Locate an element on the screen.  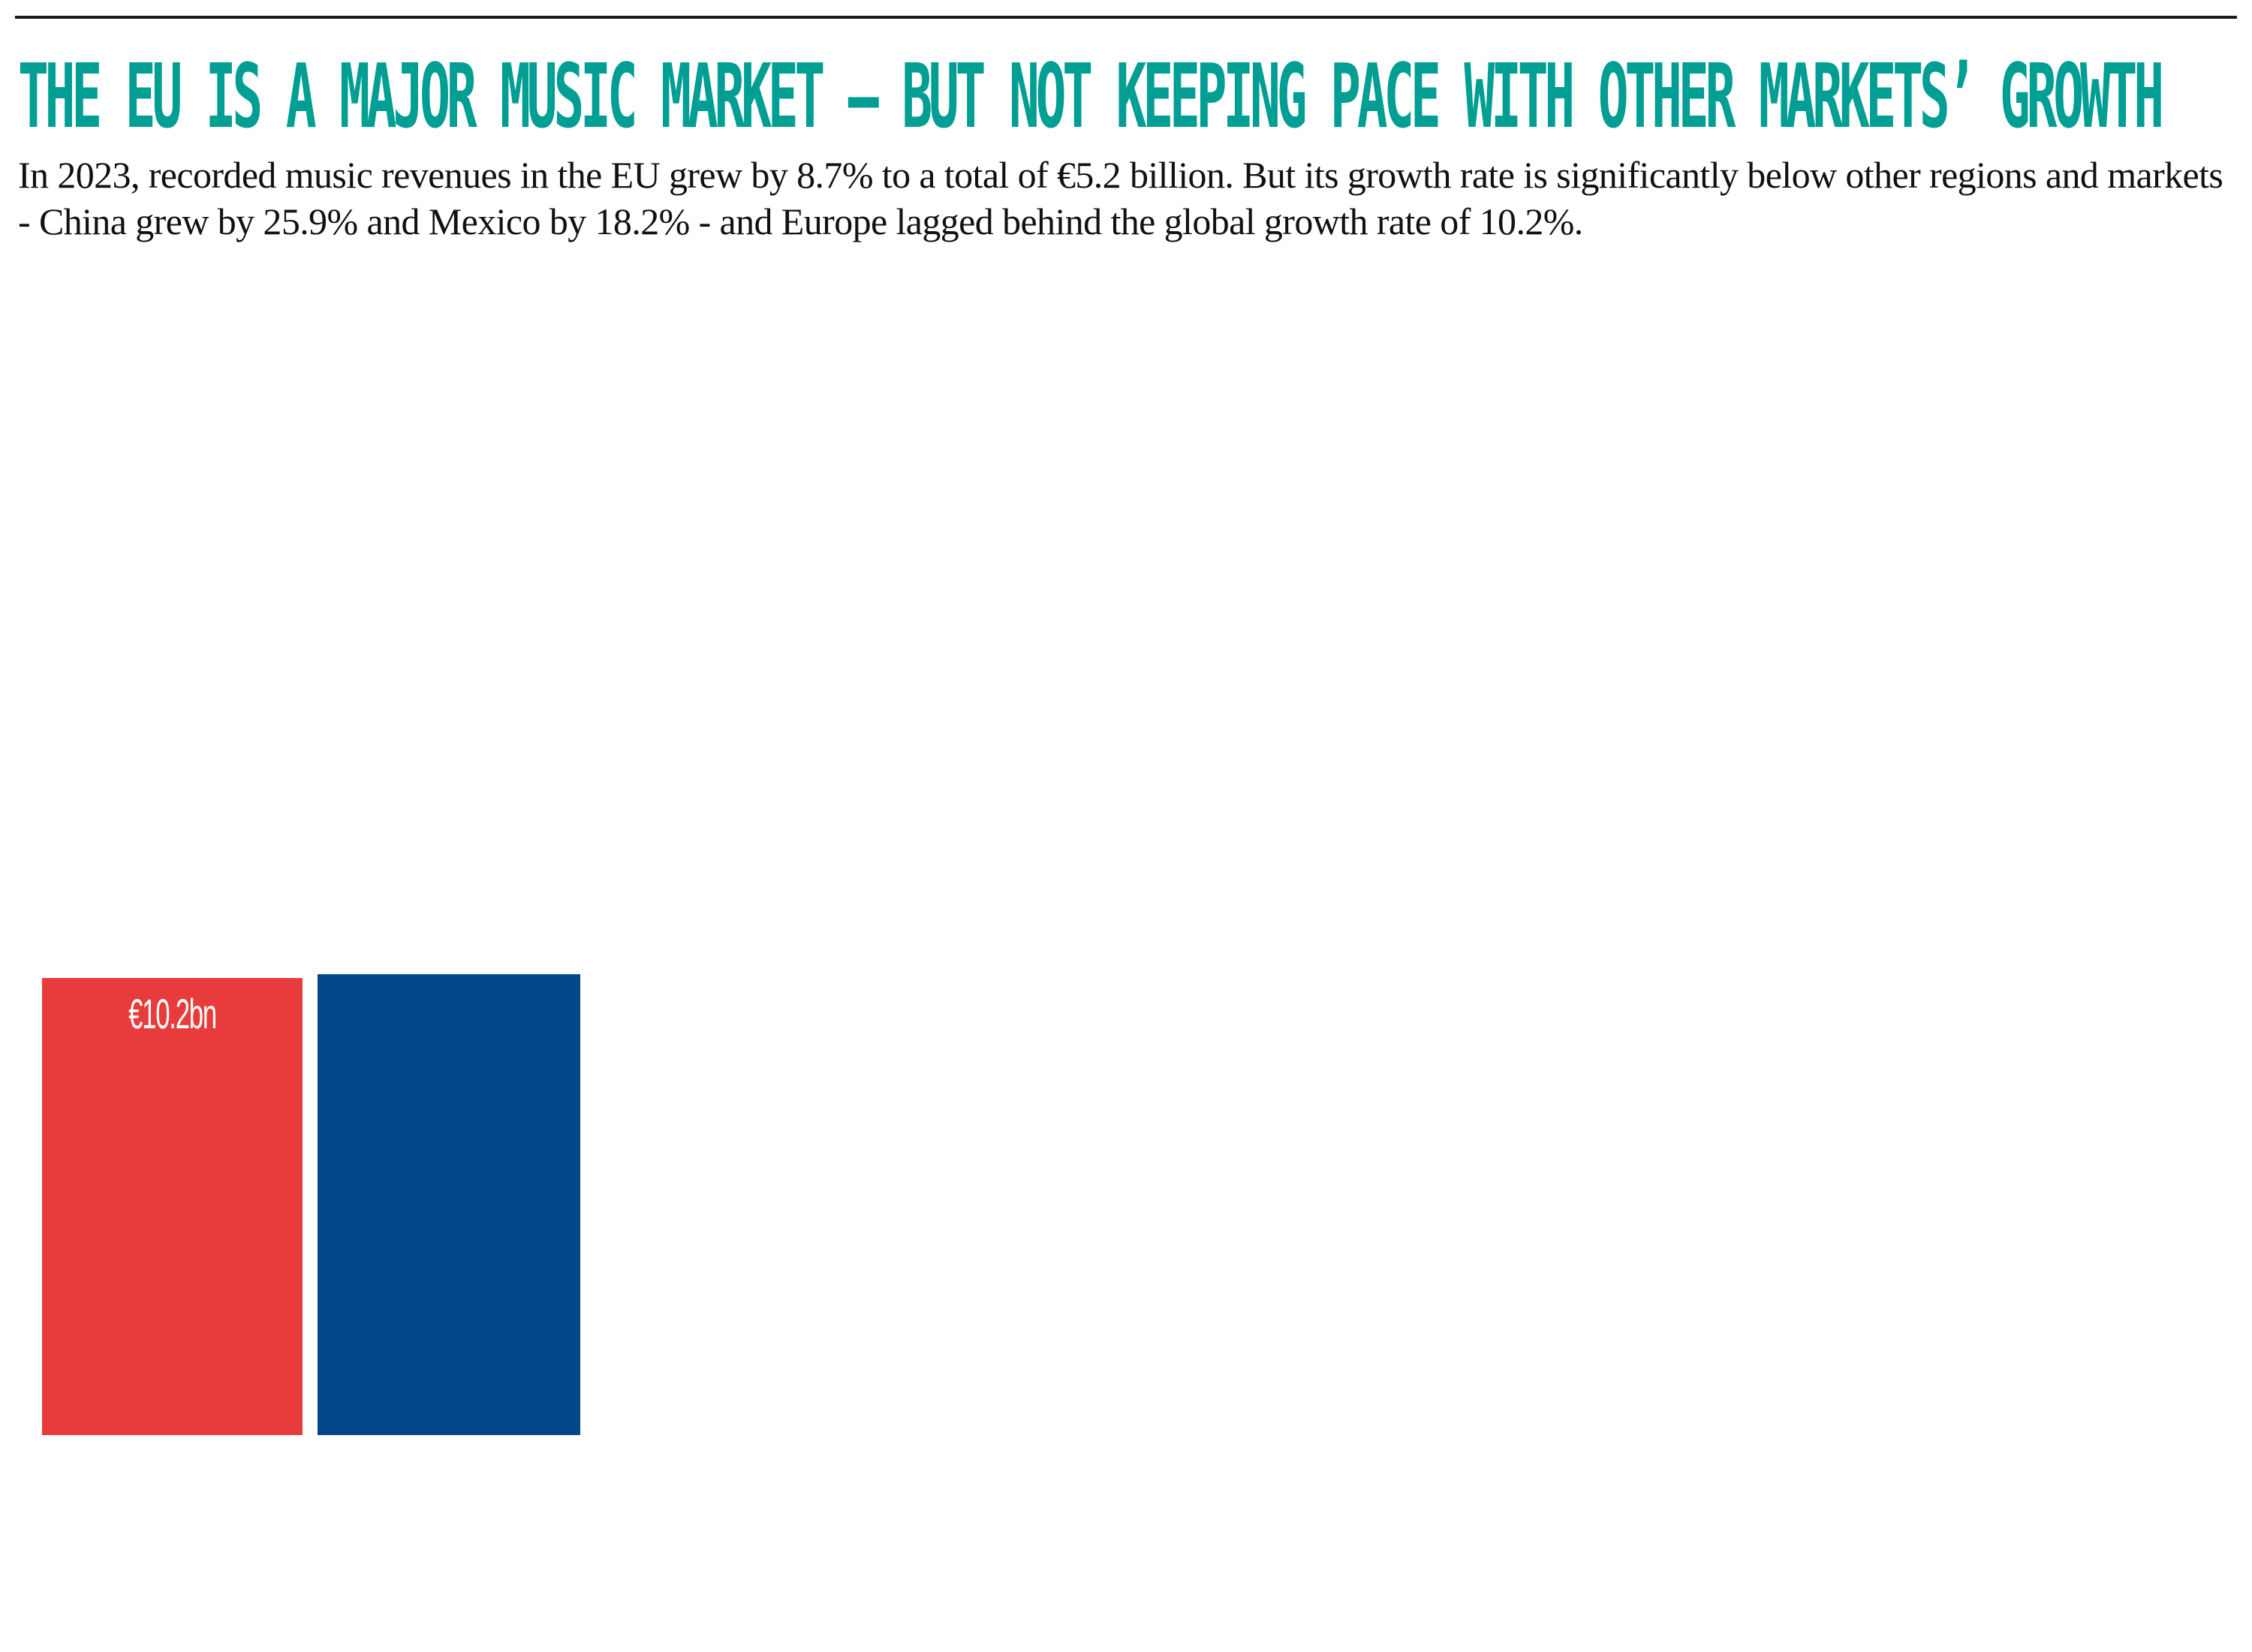
top-rule is located at coordinates (1126, 17).